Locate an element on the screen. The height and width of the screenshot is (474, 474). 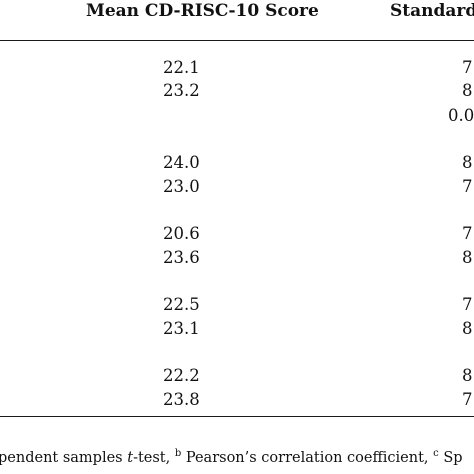
column-header-mean-score: Mean CD-RISC-10 Score is located at coordinates (202, 11).